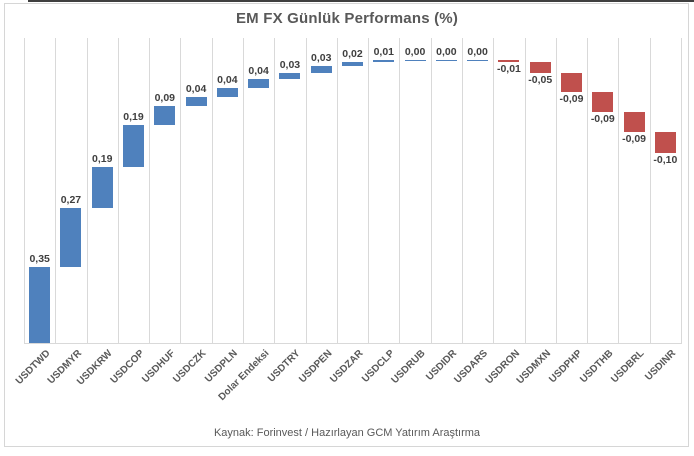 This screenshot has width=694, height=456. What do you see at coordinates (353, 343) in the screenshot?
I see `x-axis-line` at bounding box center [353, 343].